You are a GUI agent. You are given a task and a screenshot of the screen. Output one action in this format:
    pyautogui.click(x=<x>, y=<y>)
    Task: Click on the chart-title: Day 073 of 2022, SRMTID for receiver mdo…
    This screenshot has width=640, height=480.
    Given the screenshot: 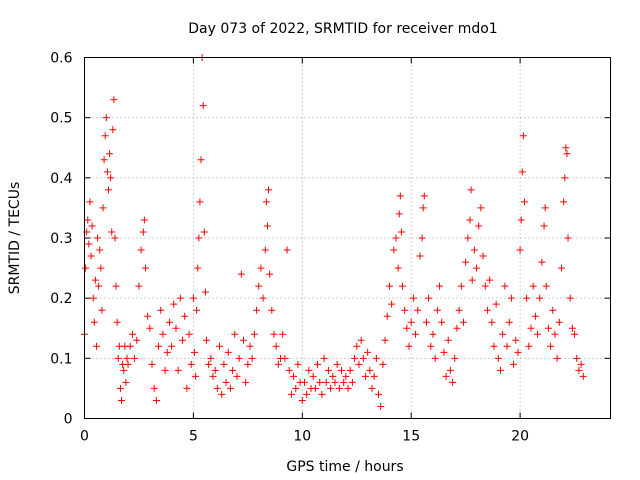 What is the action you would take?
    pyautogui.click(x=342, y=29)
    